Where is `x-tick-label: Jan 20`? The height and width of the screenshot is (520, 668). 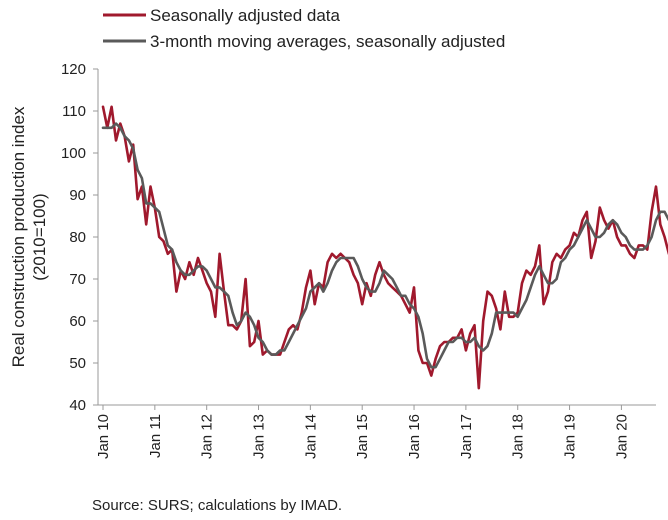 x-tick-label: Jan 20 is located at coordinates (621, 436).